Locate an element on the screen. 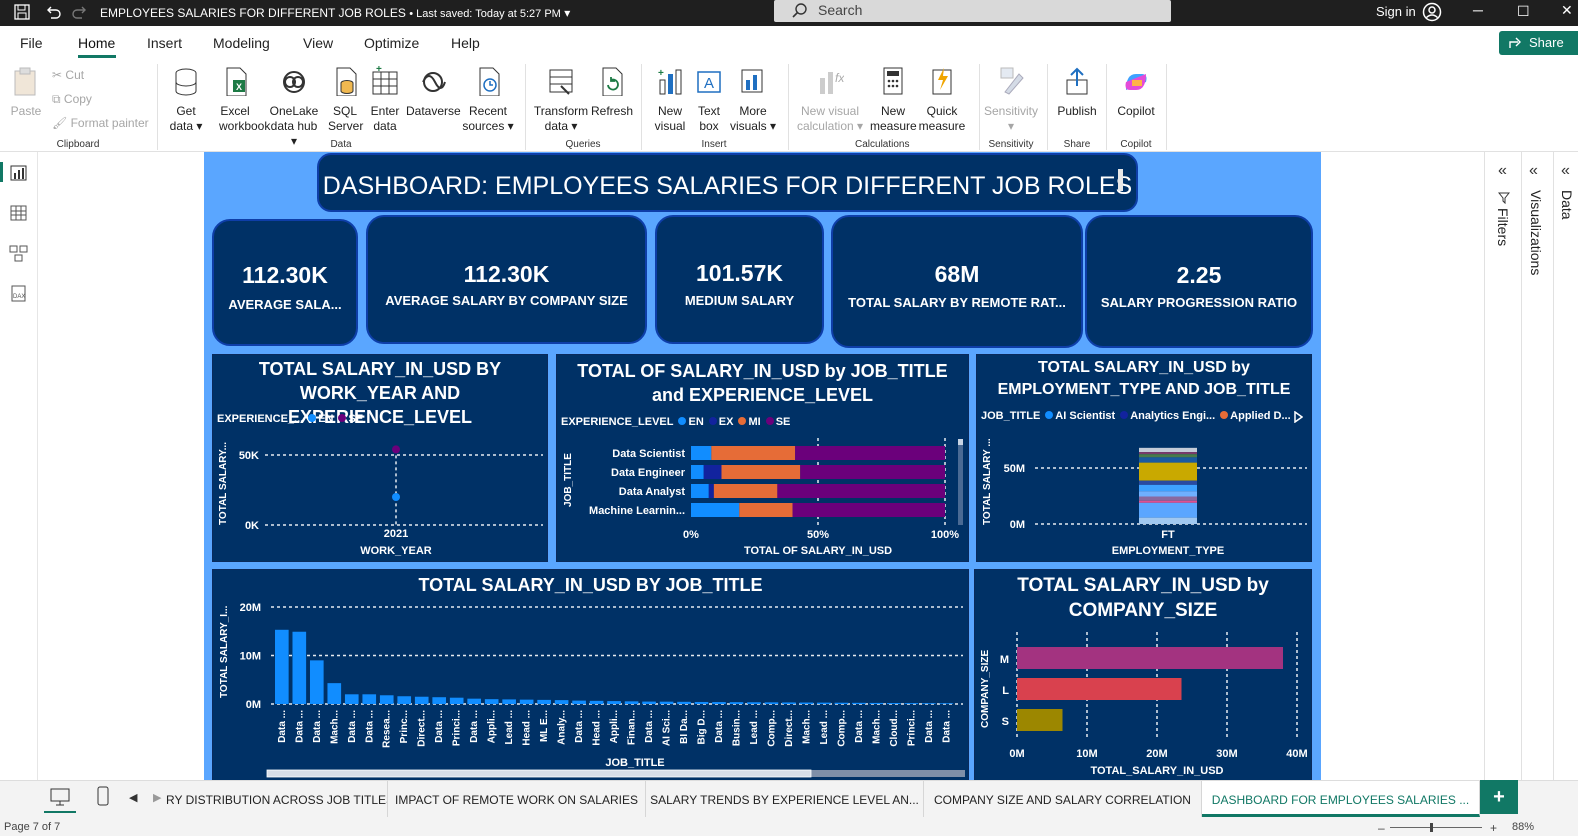 This screenshot has height=836, width=1578. sign-in-button: Sign in is located at coordinates (1396, 11).